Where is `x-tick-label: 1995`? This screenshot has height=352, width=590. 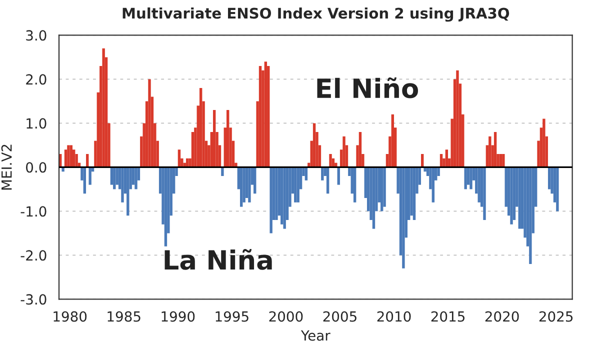
x-tick-label: 1995 is located at coordinates (232, 316).